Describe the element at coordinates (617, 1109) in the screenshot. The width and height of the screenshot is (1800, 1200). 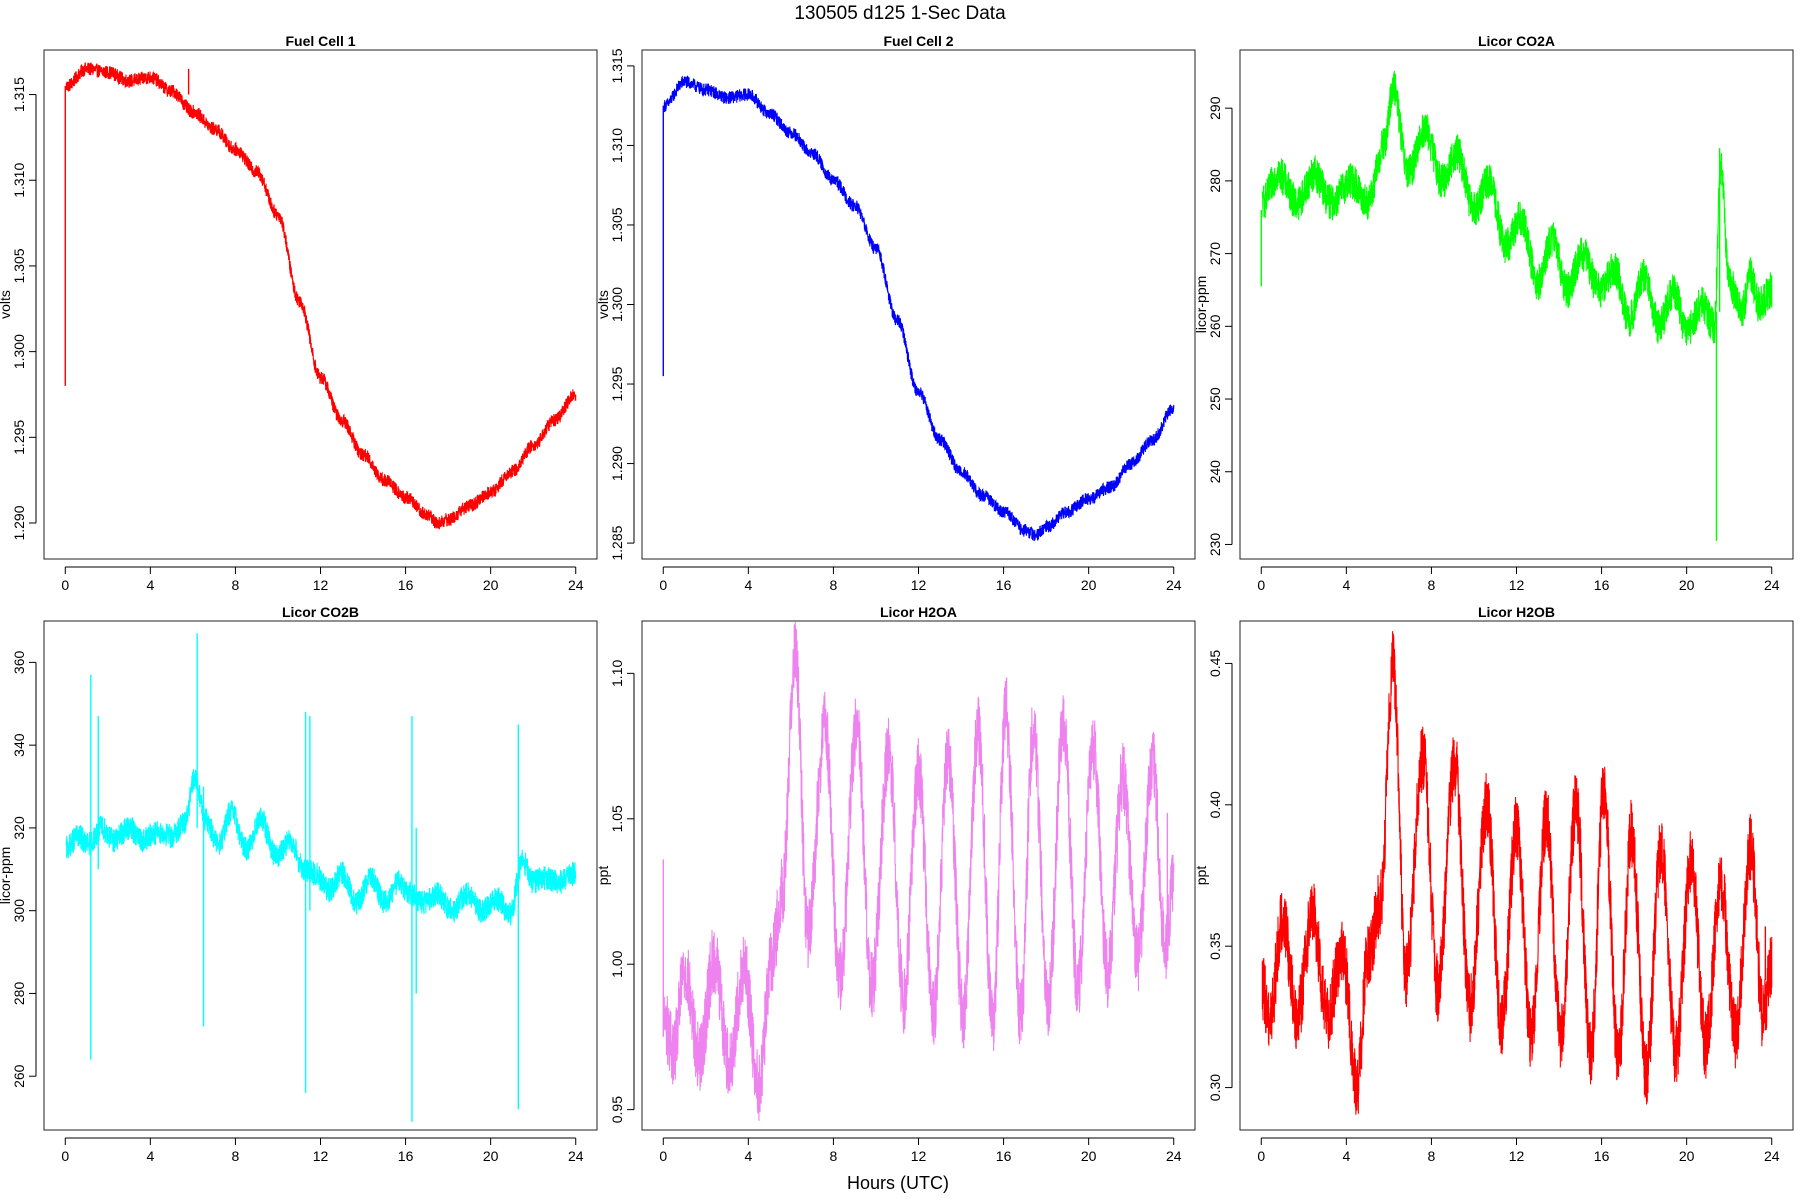
I see `y-tick-label: 0.95` at that location.